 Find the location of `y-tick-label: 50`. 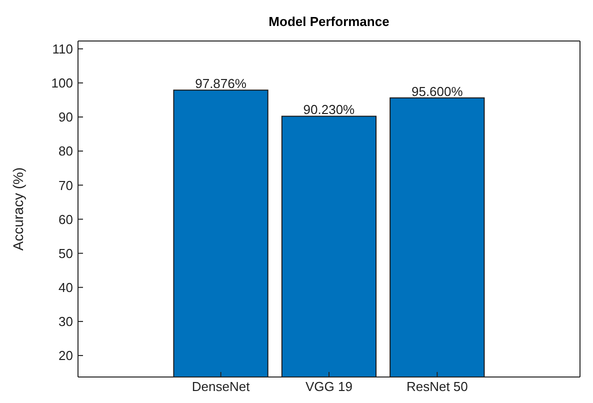

y-tick-label: 50 is located at coordinates (65, 253).